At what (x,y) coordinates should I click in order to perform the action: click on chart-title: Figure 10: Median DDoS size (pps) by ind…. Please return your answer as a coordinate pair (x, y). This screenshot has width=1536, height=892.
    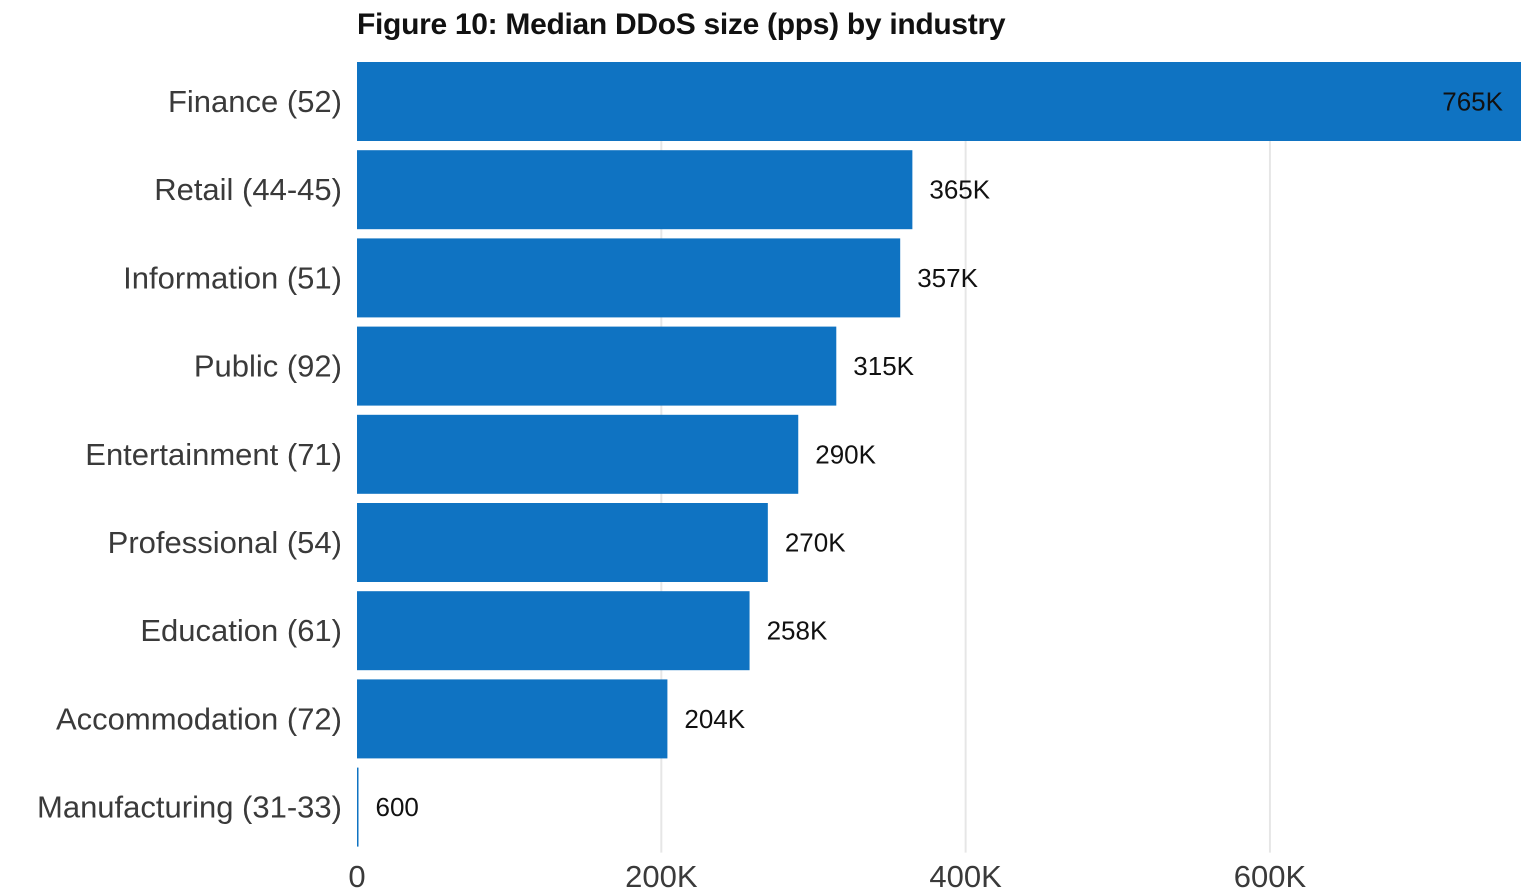
    Looking at the image, I should click on (681, 24).